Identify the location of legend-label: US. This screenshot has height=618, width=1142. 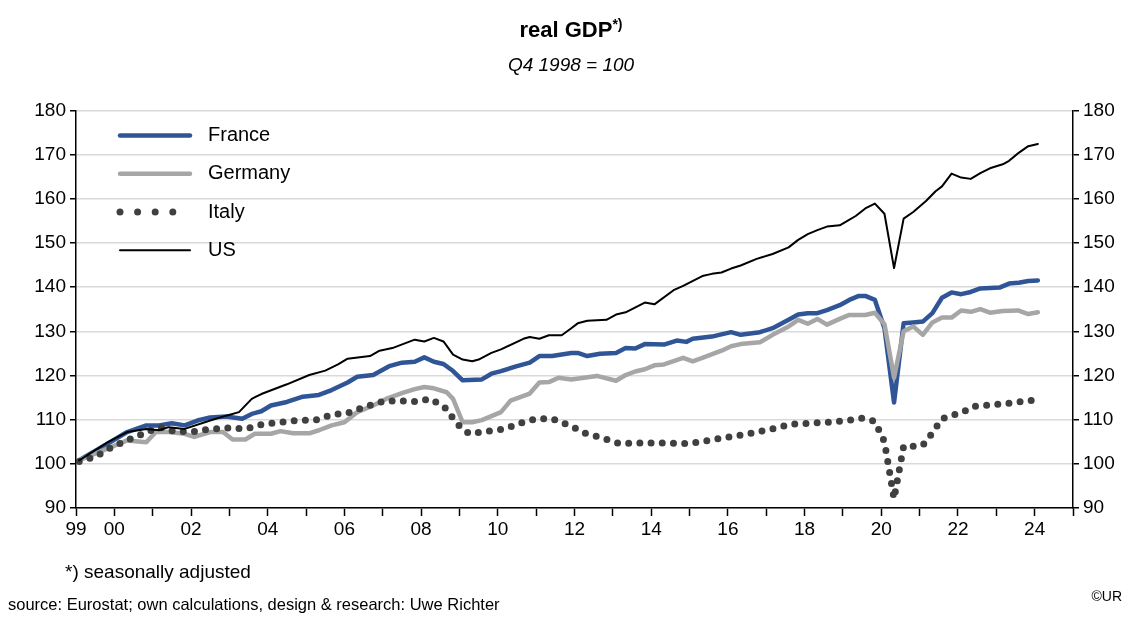
(222, 248).